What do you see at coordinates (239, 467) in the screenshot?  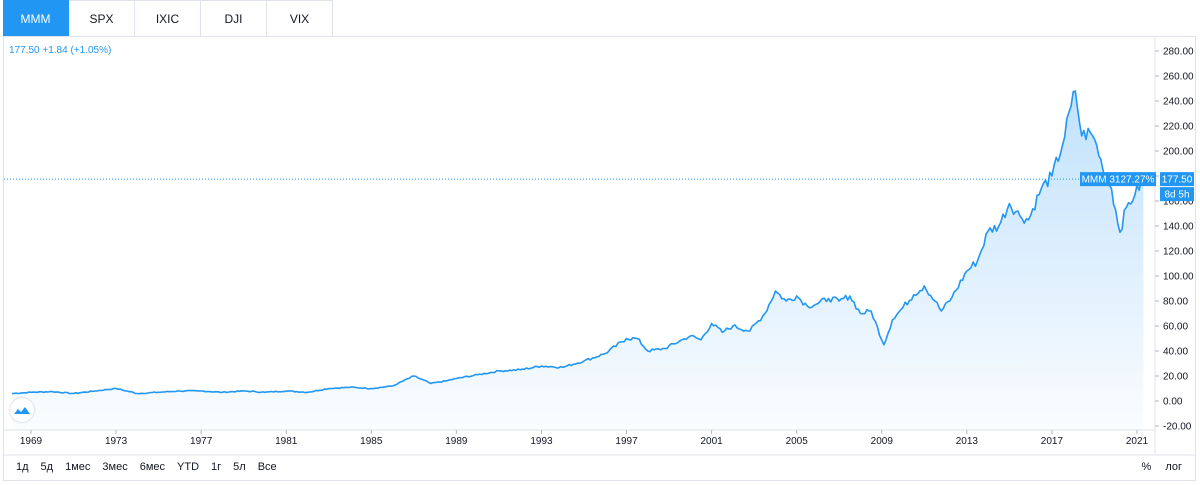 I see `range-button: 5л` at bounding box center [239, 467].